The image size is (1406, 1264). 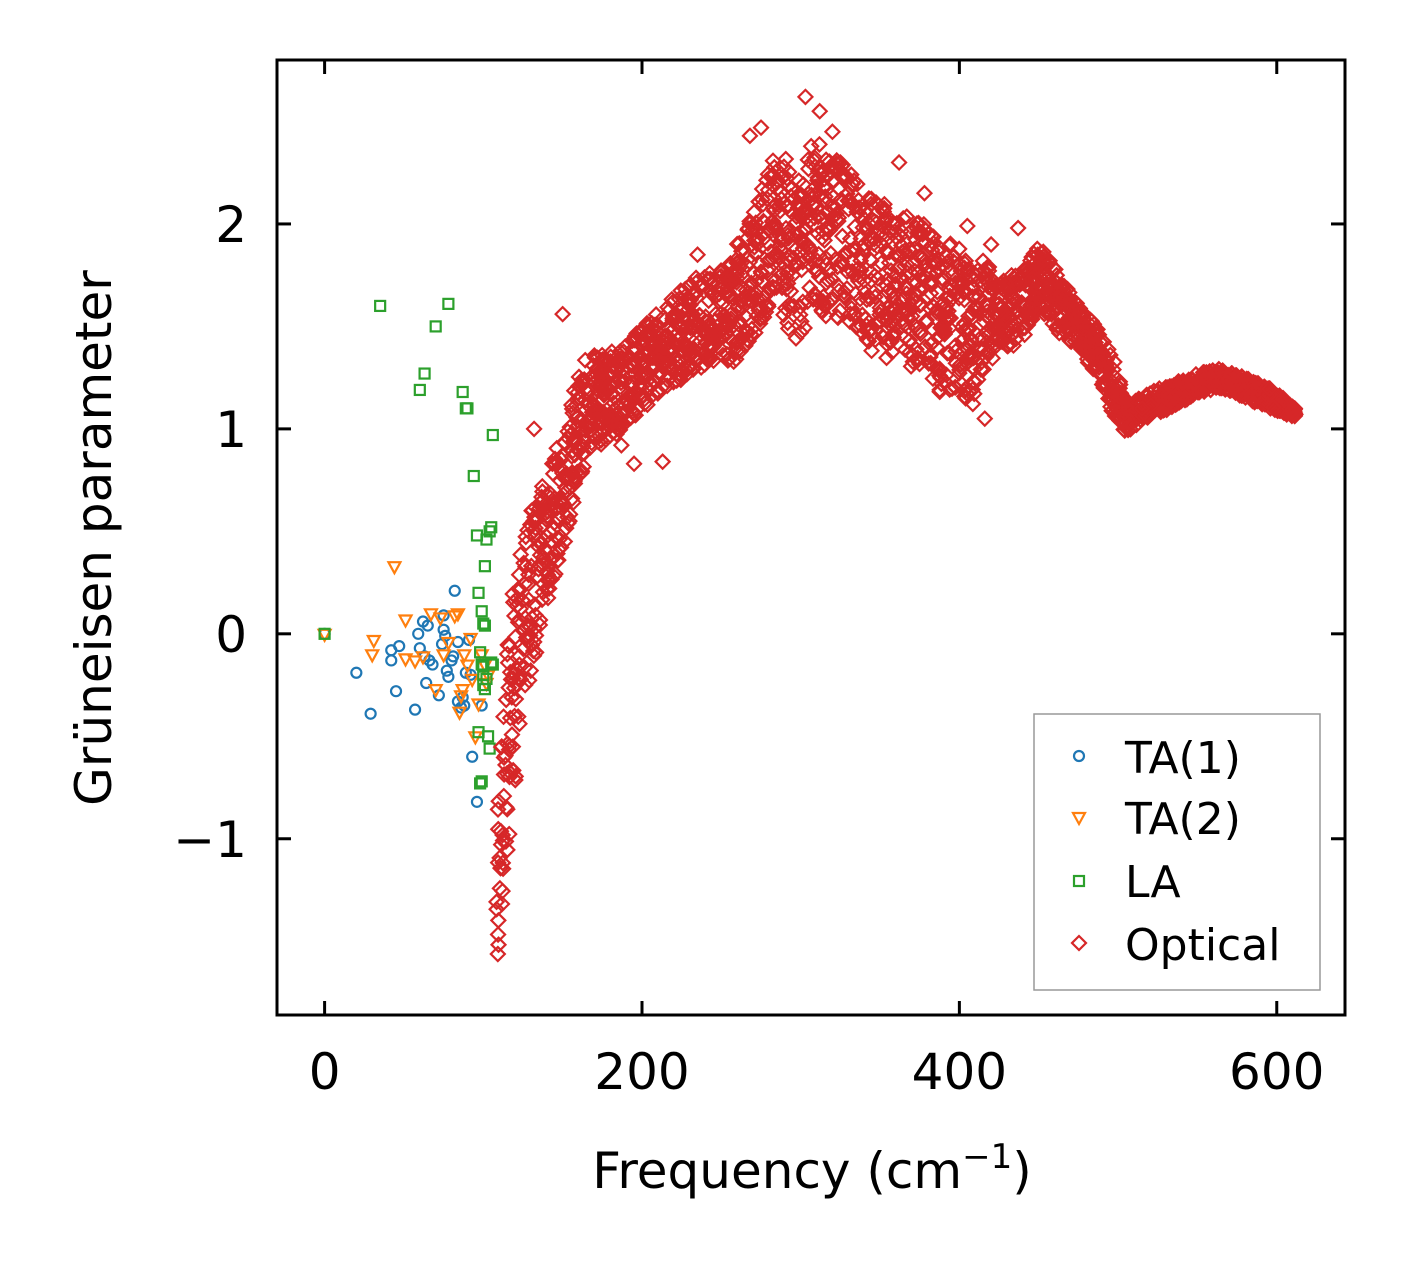 I want to click on x-axis-label: Frequency (cm−1), so click(x=812, y=1168).